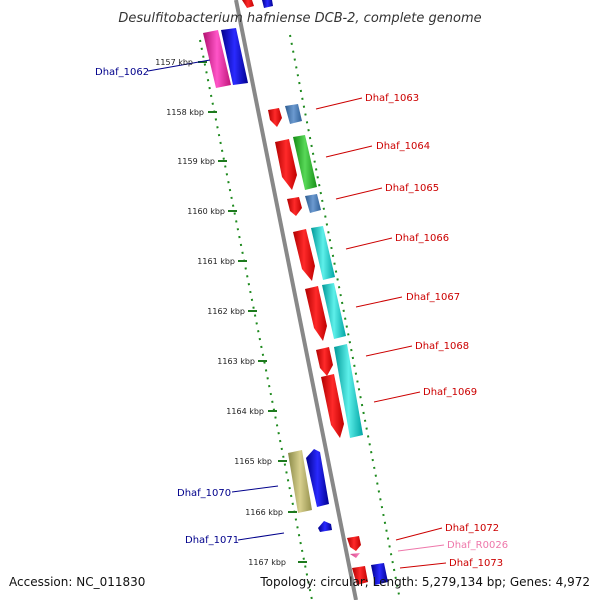 This screenshot has width=600, height=600. Describe the element at coordinates (392, 98) in the screenshot. I see `gene-label-dhaf-1063: Dhaf_1063` at that location.